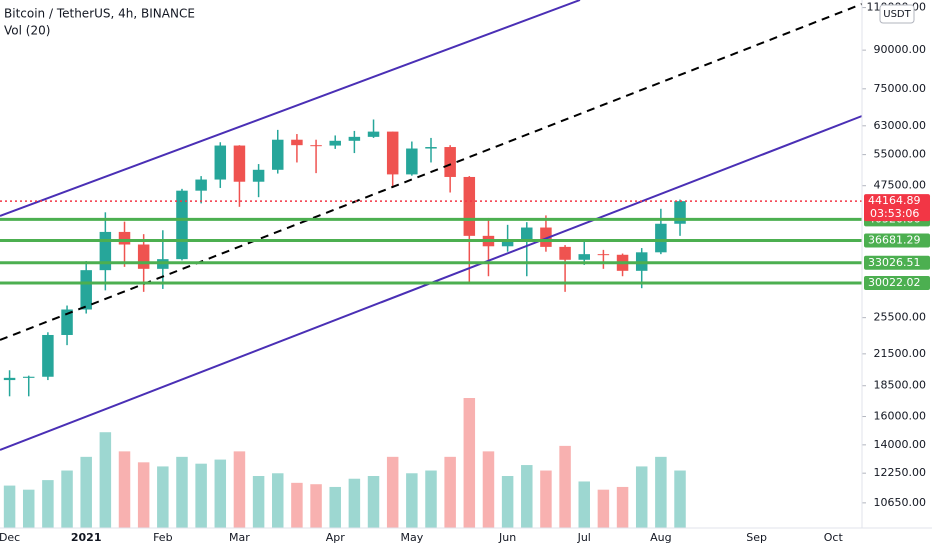  I want to click on level-label: 36681.29, so click(894, 240).